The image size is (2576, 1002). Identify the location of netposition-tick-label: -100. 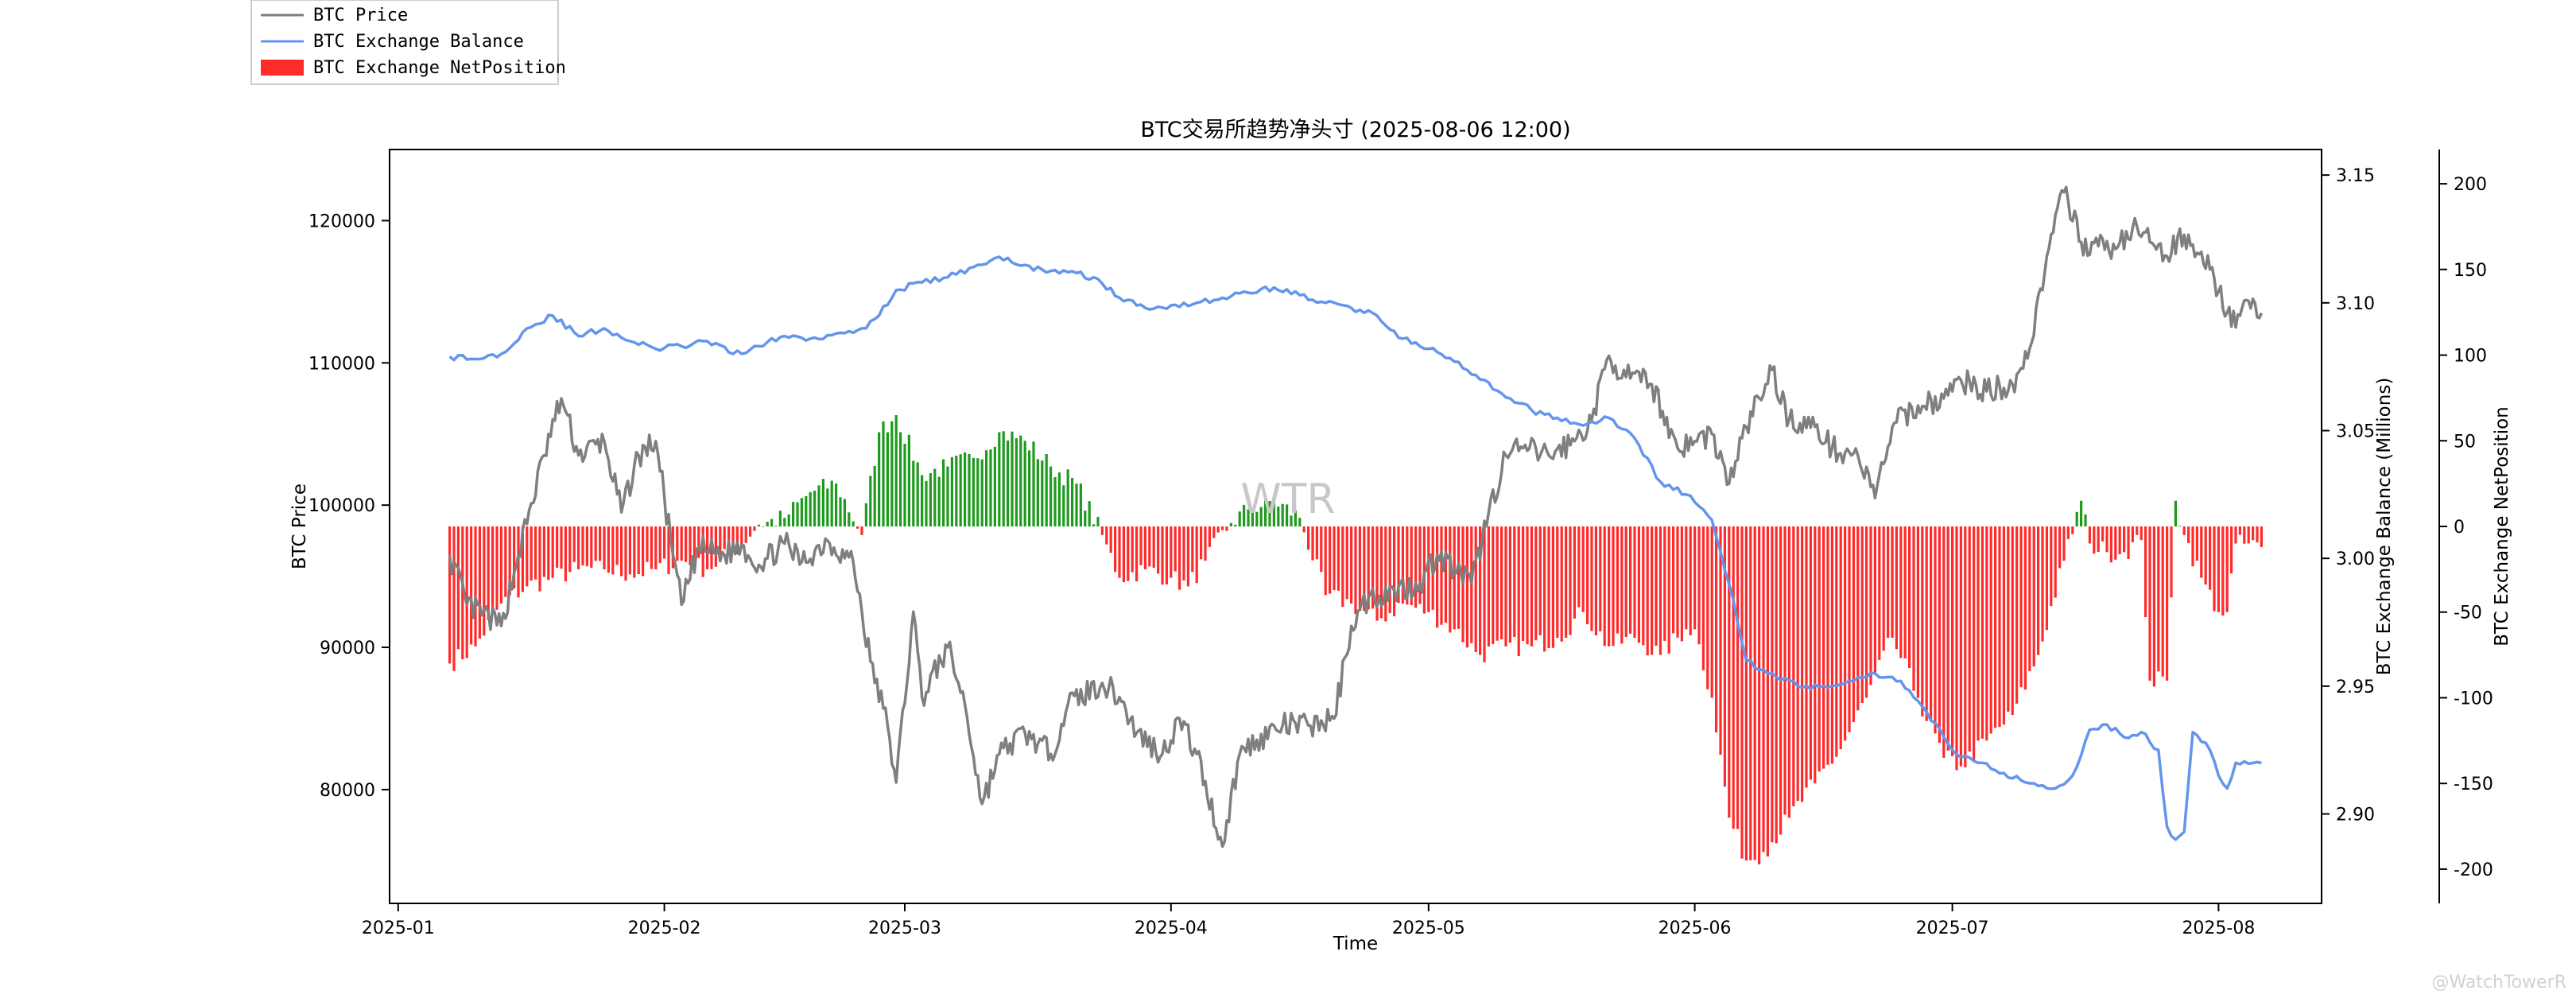
(2474, 699).